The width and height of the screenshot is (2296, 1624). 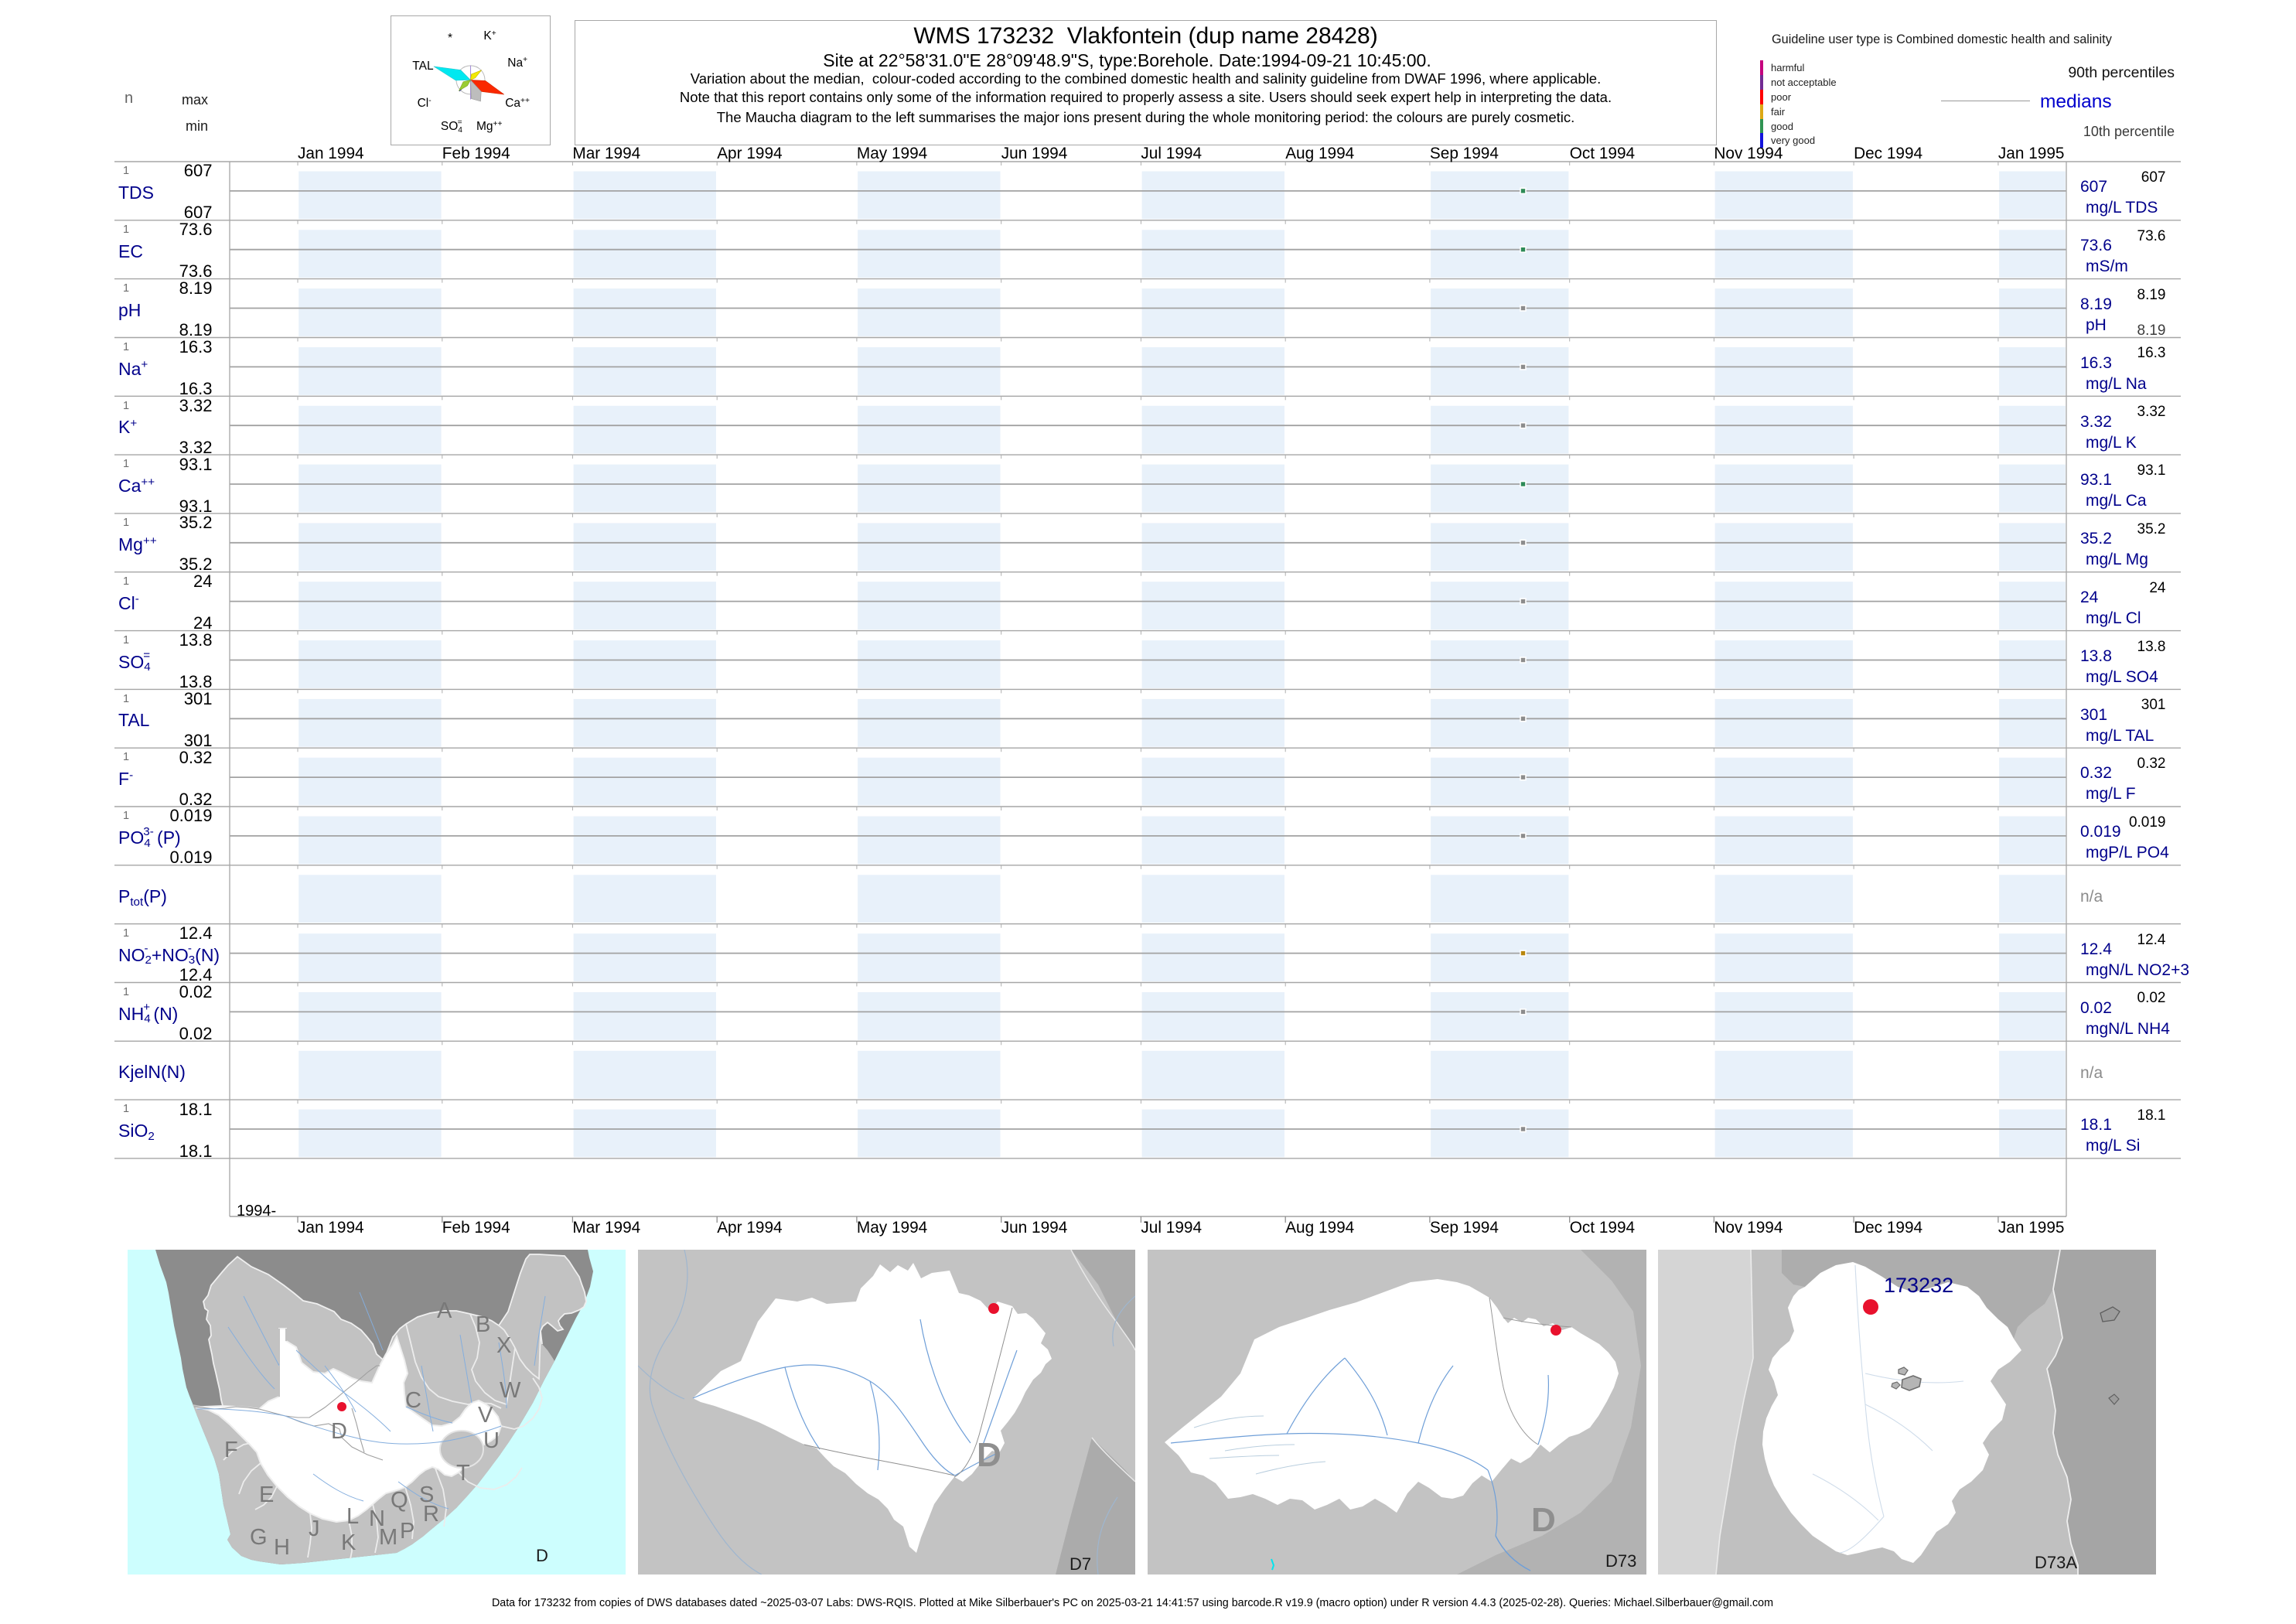 What do you see at coordinates (266, 1494) in the screenshot?
I see `svg-text: E` at bounding box center [266, 1494].